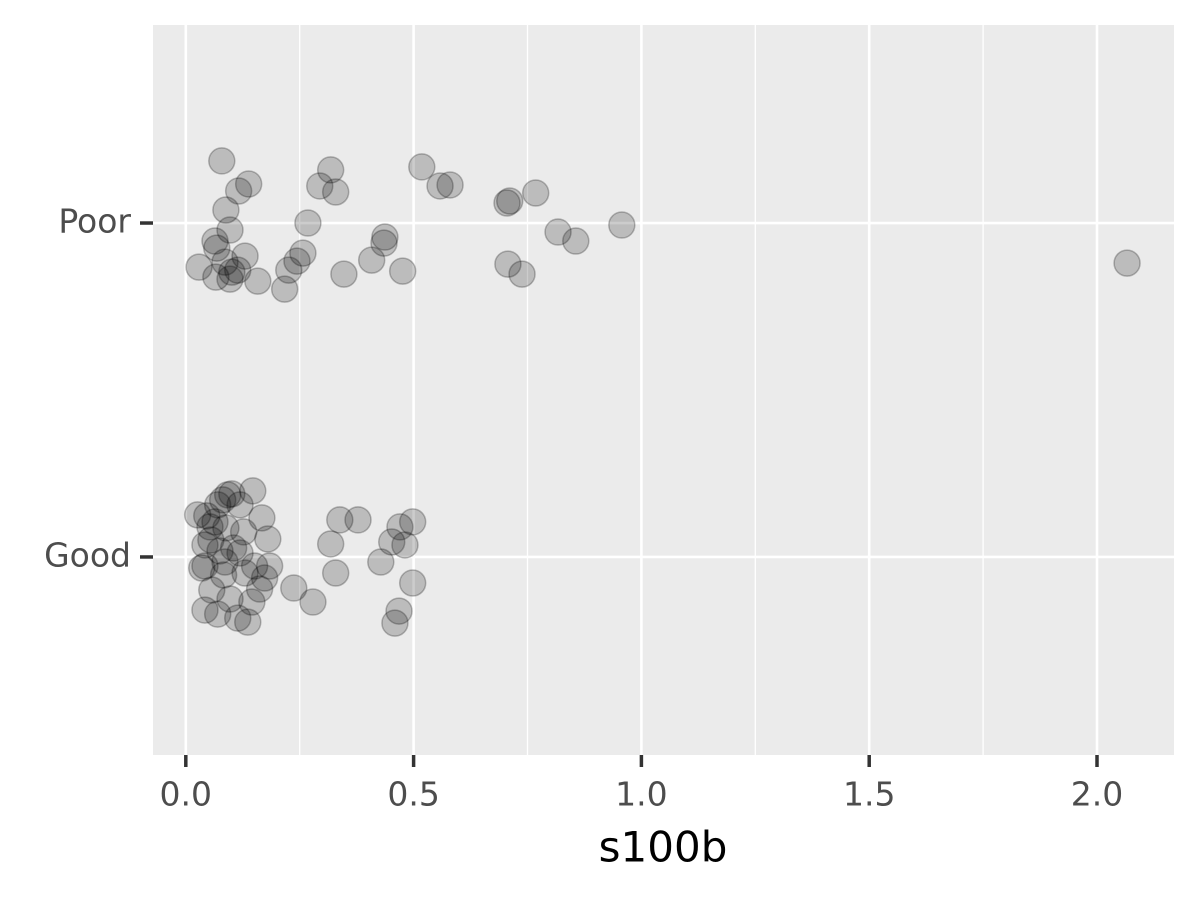  What do you see at coordinates (87, 554) in the screenshot?
I see `y-tick-label: Good` at bounding box center [87, 554].